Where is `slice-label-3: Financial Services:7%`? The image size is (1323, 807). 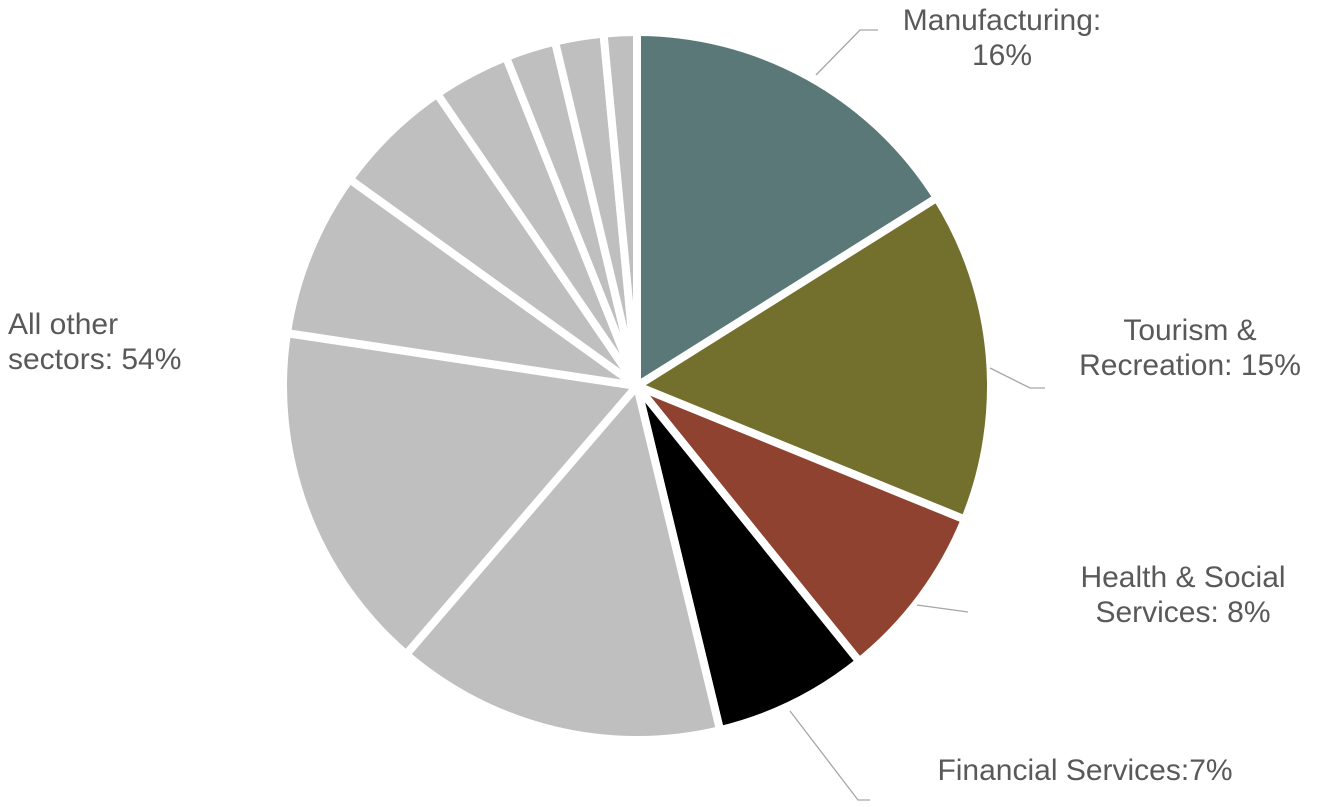 slice-label-3: Financial Services:7% is located at coordinates (1084, 770).